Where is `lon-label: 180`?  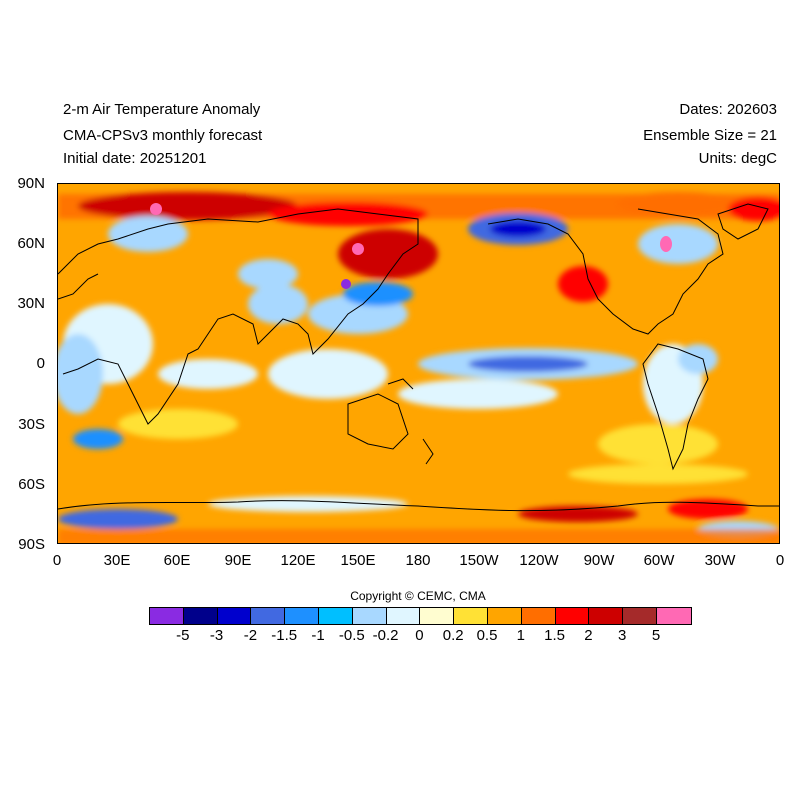 lon-label: 180 is located at coordinates (418, 560).